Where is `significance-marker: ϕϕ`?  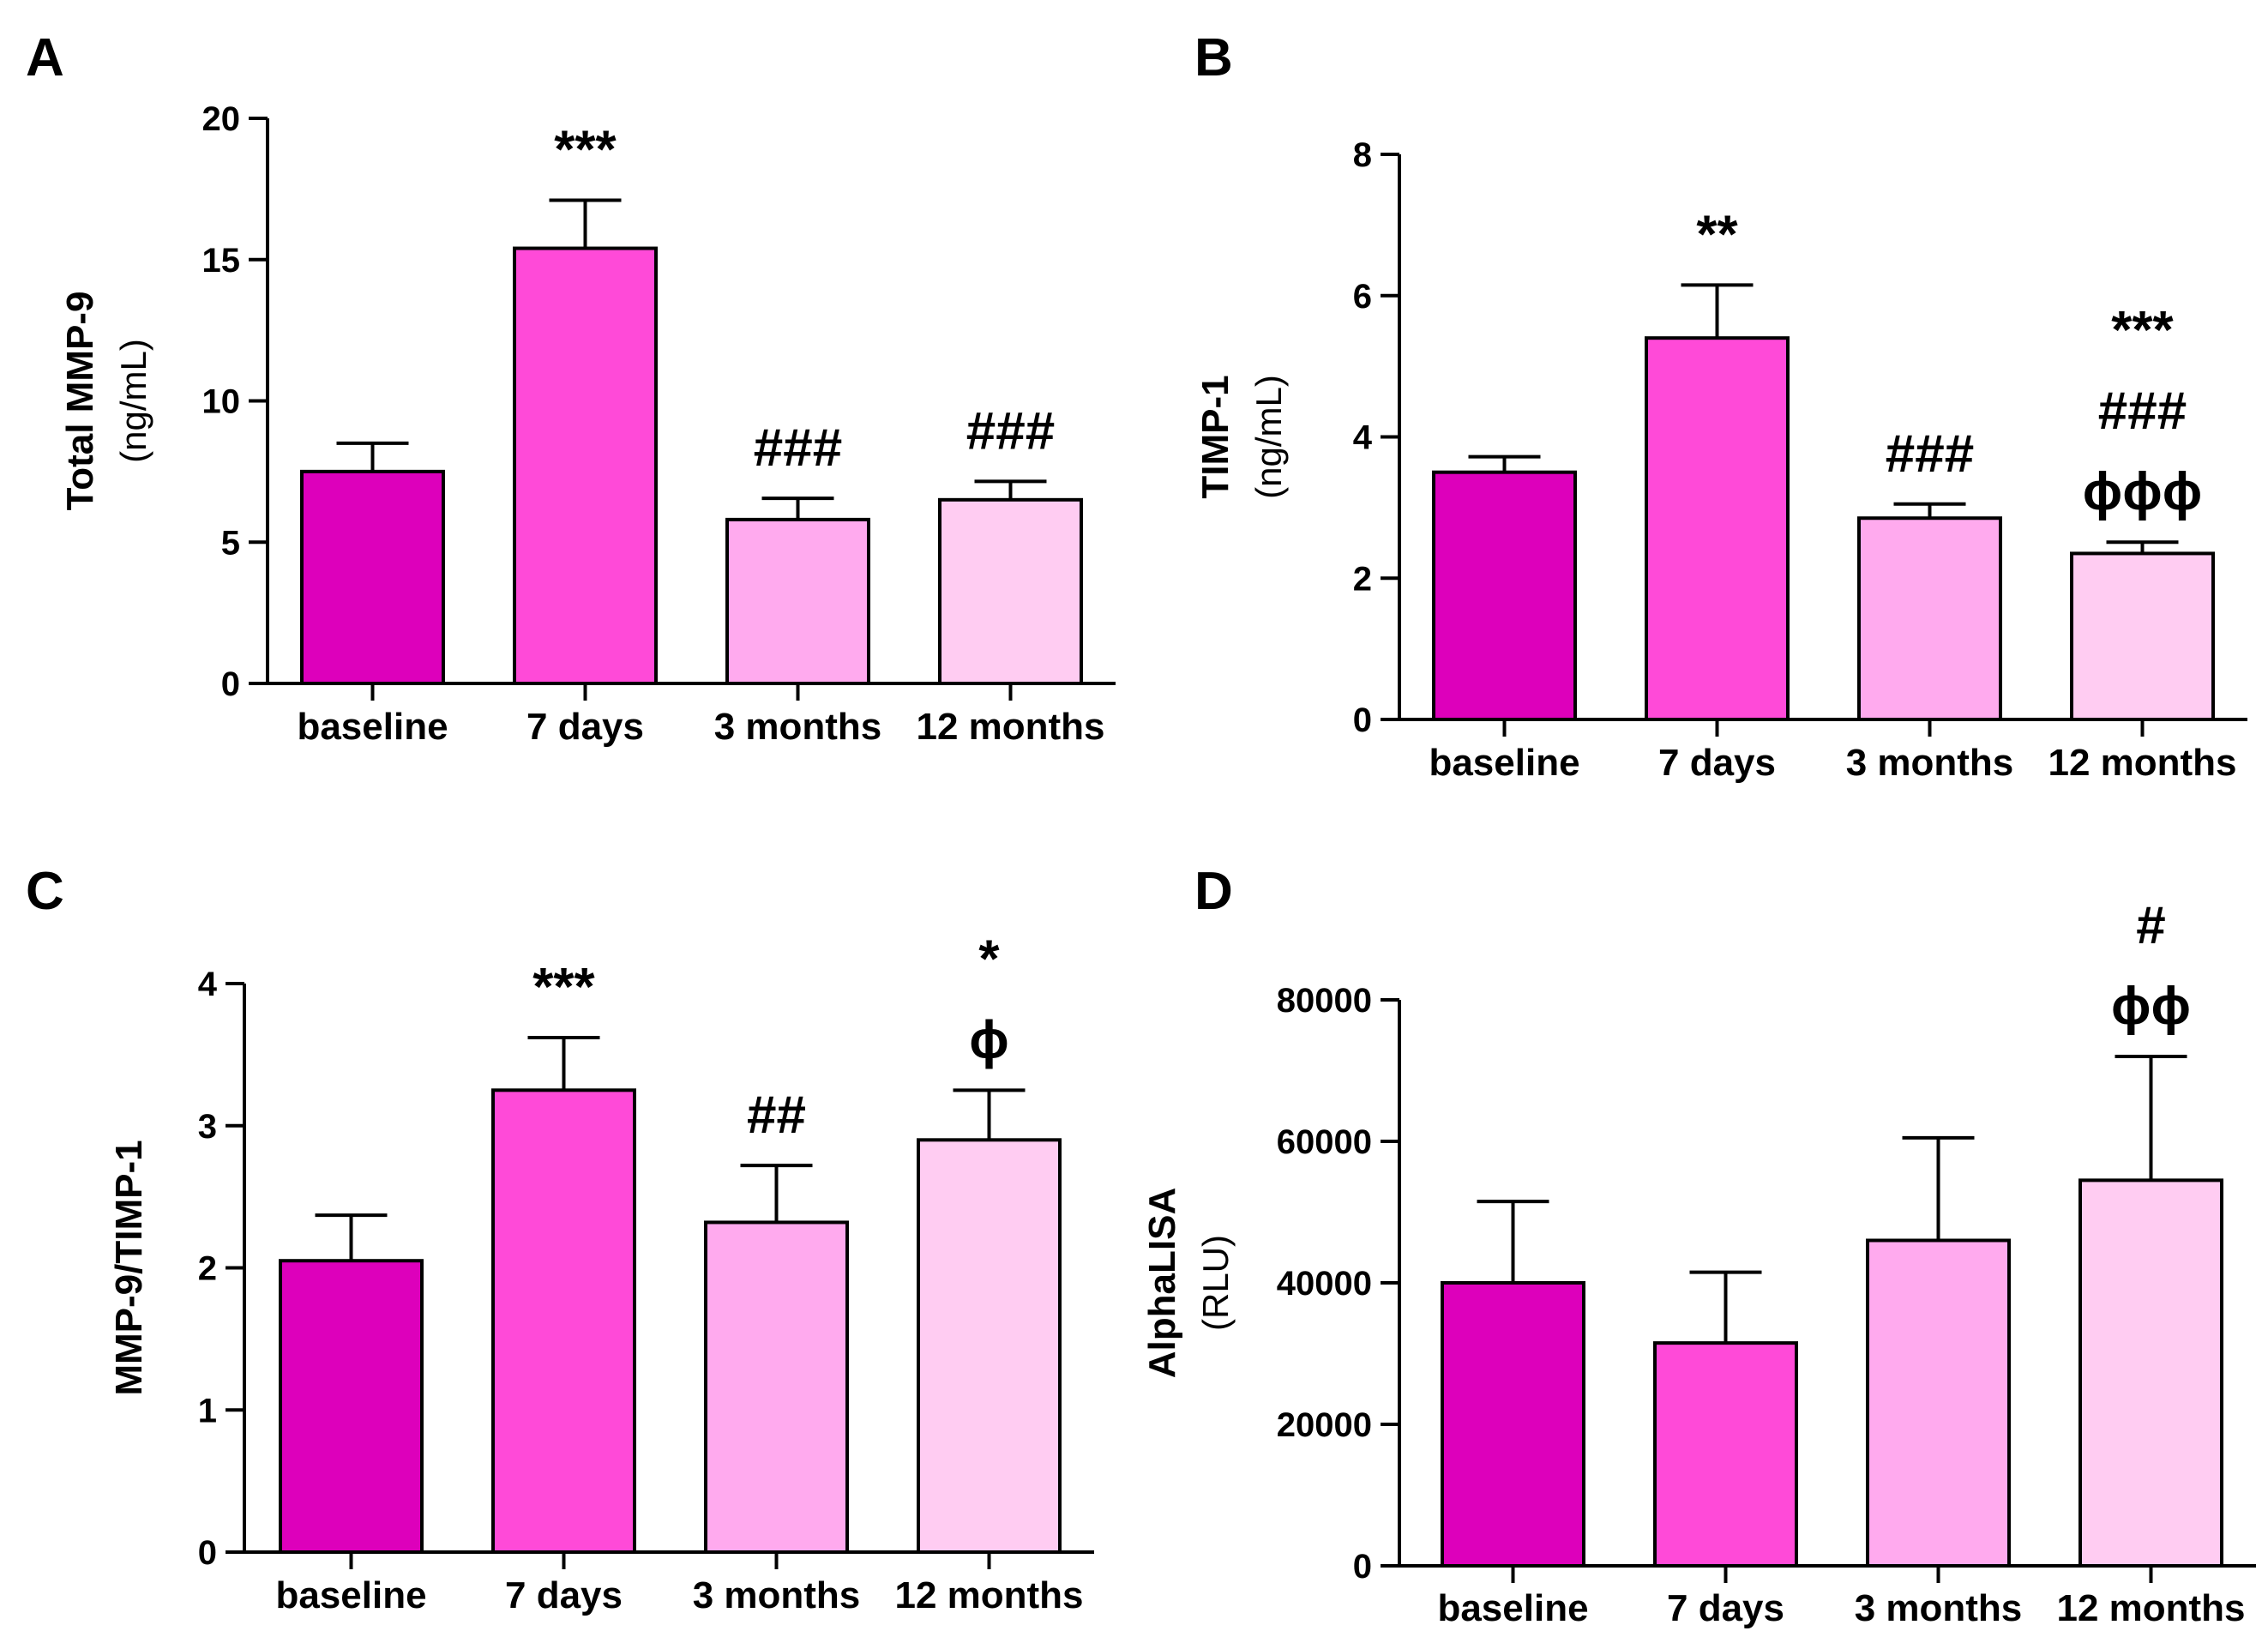
significance-marker: ϕϕ is located at coordinates (2151, 1006).